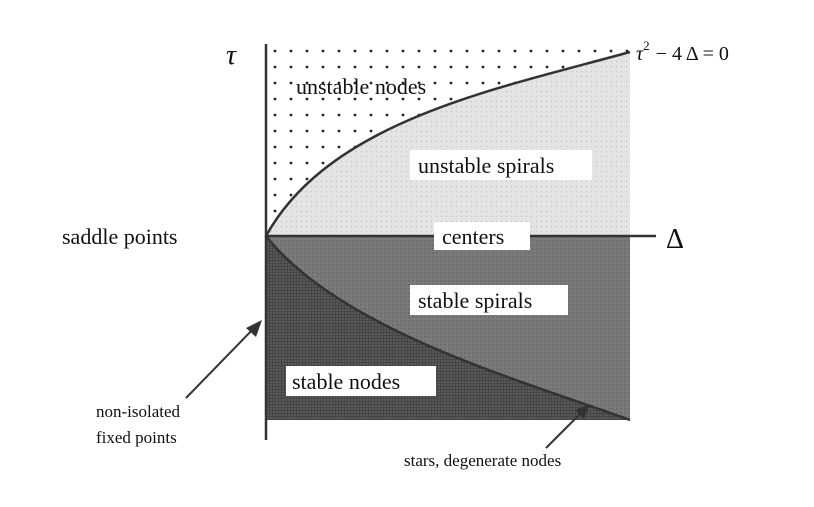 Image resolution: width=814 pixels, height=507 pixels. Describe the element at coordinates (646, 45) in the screenshot. I see `curve-equation-exponent: 2` at that location.